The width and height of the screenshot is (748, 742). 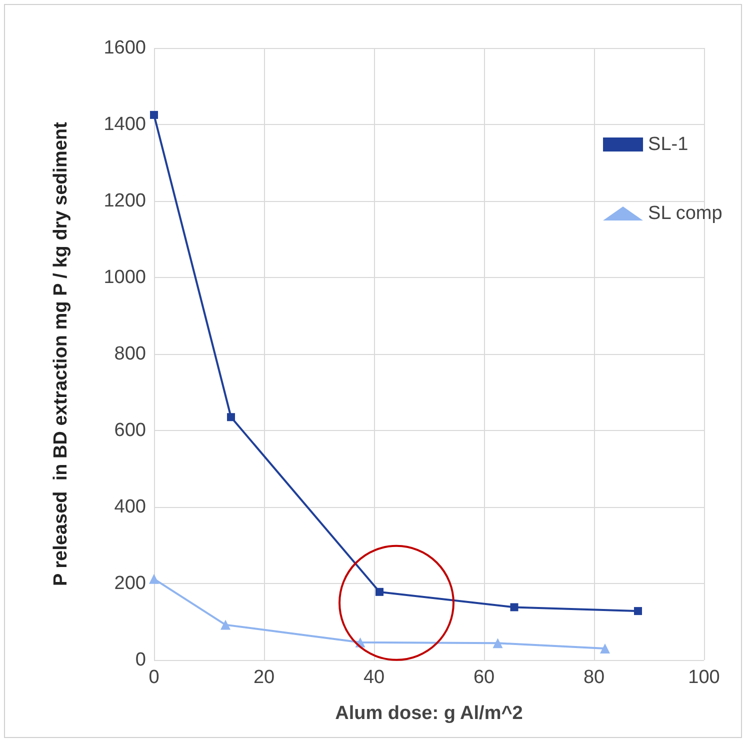 I want to click on y-tick-label: 800, so click(x=130, y=354).